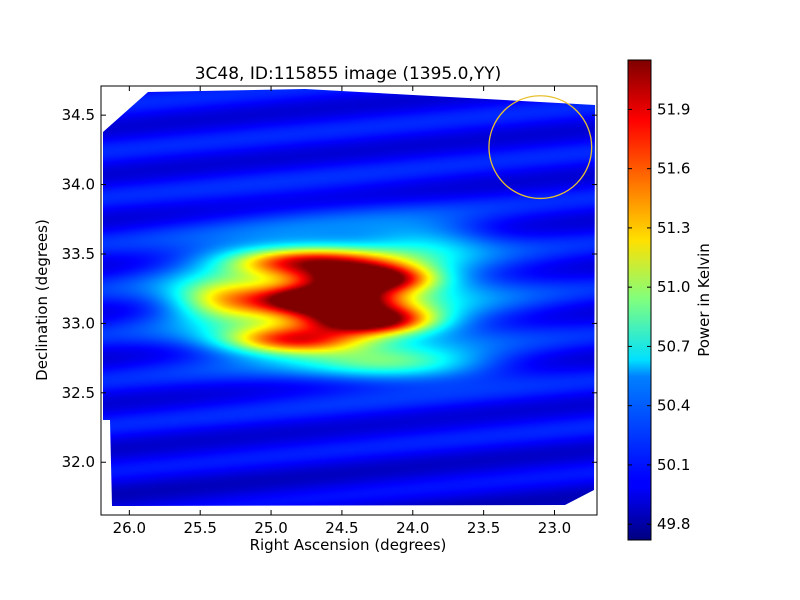 The height and width of the screenshot is (600, 800). I want to click on beam-circle, so click(540, 147).